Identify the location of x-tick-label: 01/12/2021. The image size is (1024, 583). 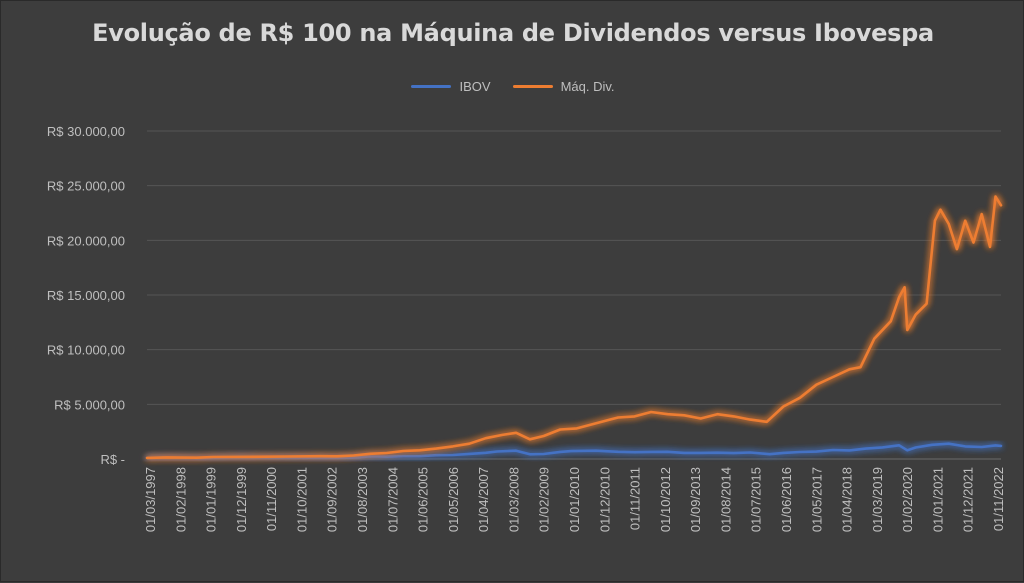
(968, 499).